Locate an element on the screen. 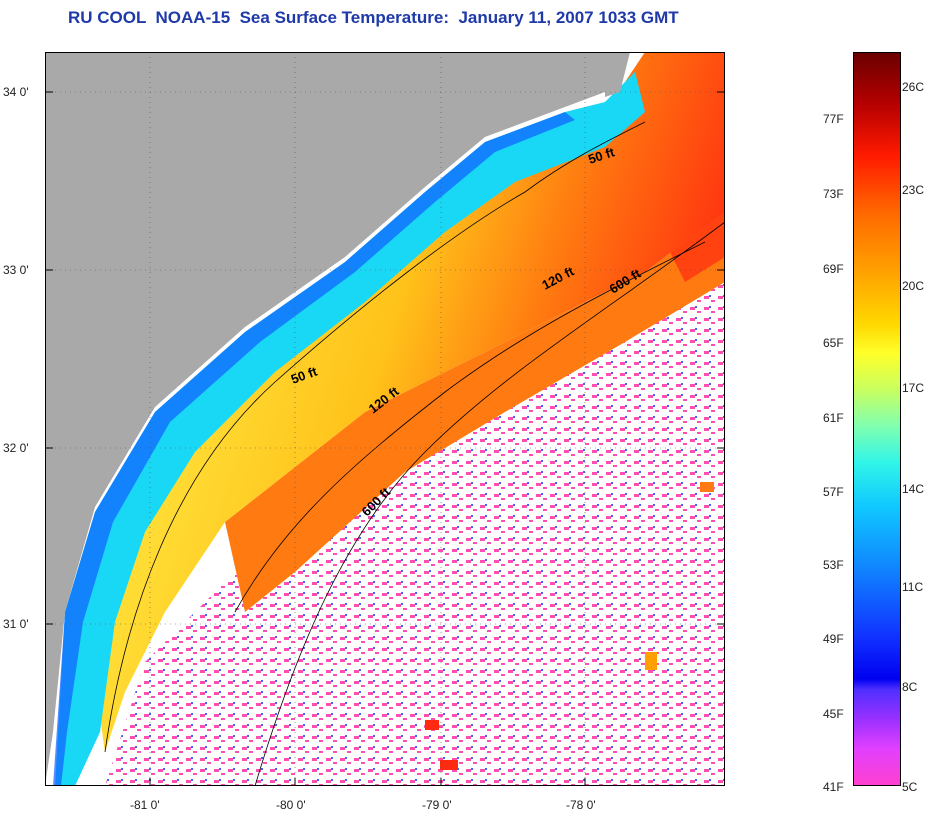  land-north is located at coordinates (617, 74).